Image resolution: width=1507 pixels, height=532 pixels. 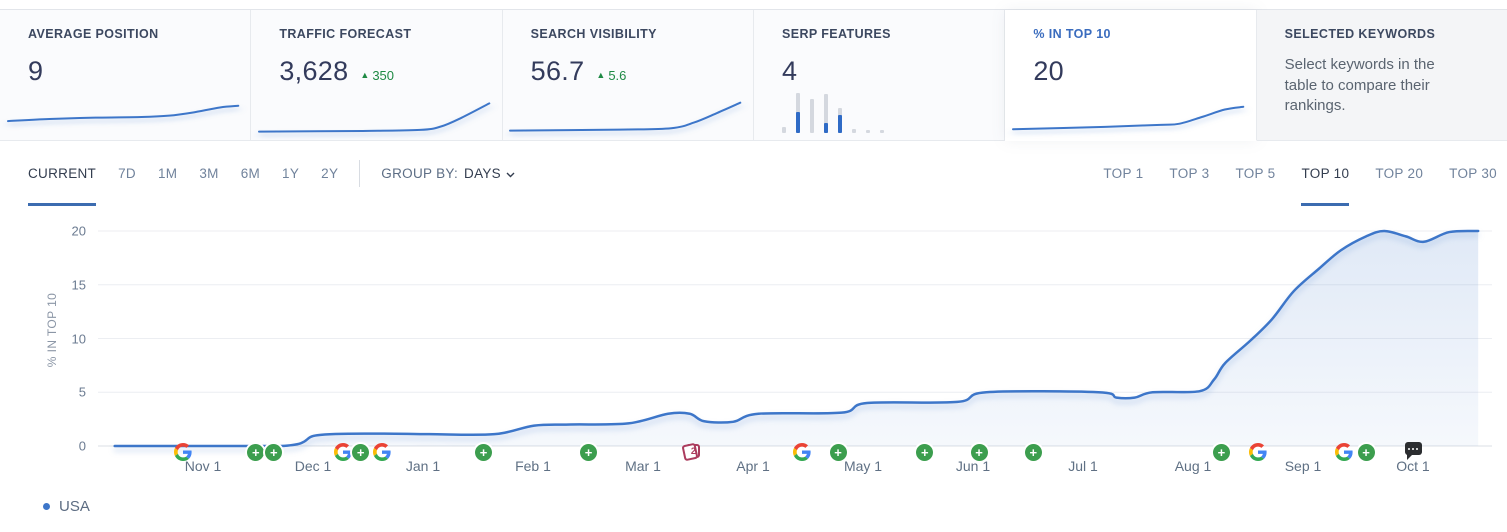 I want to click on x-axis-label: Oct 1, so click(x=1413, y=466).